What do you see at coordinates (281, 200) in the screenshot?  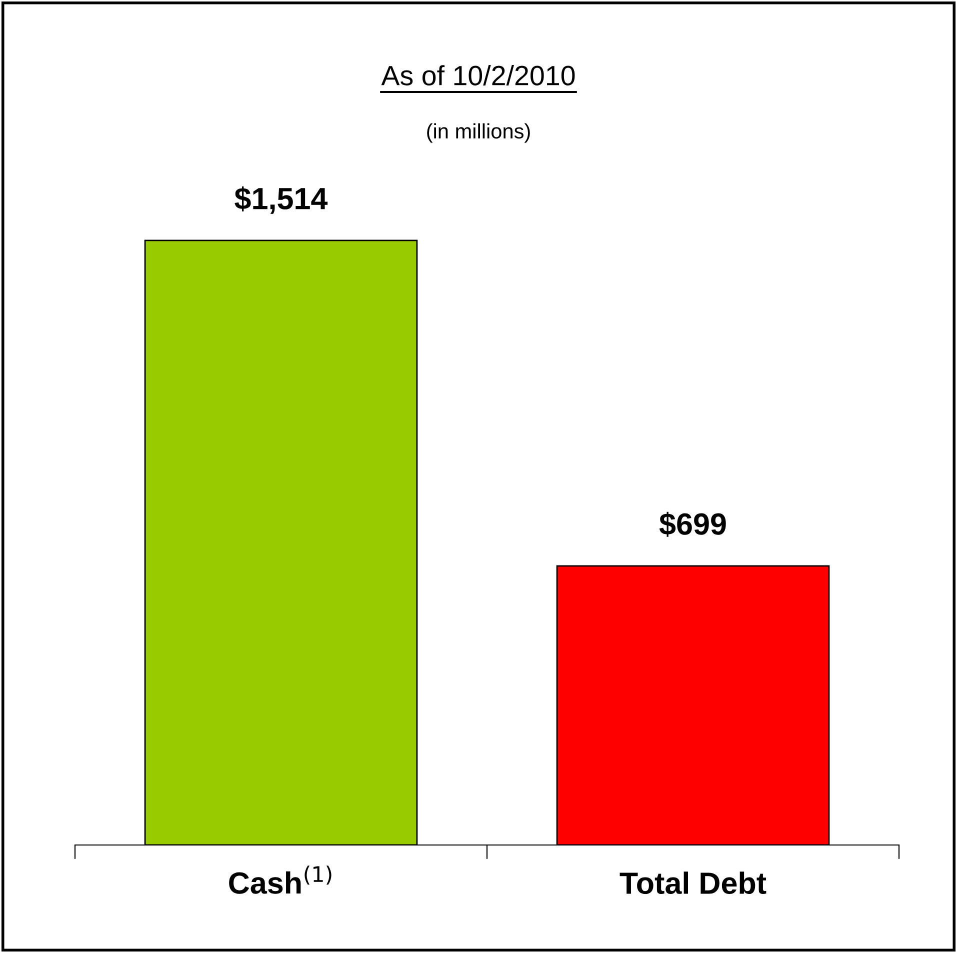 I see `data-label: $1,514` at bounding box center [281, 200].